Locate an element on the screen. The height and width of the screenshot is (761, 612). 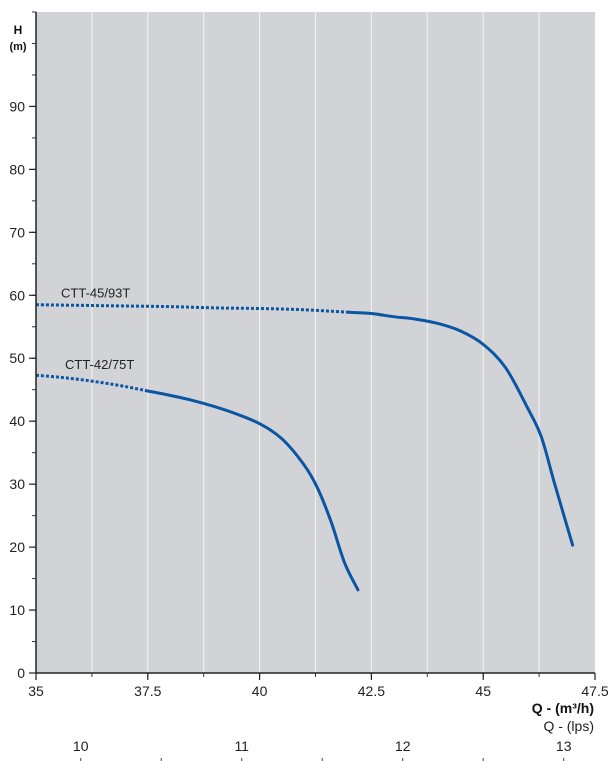
series-label: CTT-45/93T is located at coordinates (95, 293).